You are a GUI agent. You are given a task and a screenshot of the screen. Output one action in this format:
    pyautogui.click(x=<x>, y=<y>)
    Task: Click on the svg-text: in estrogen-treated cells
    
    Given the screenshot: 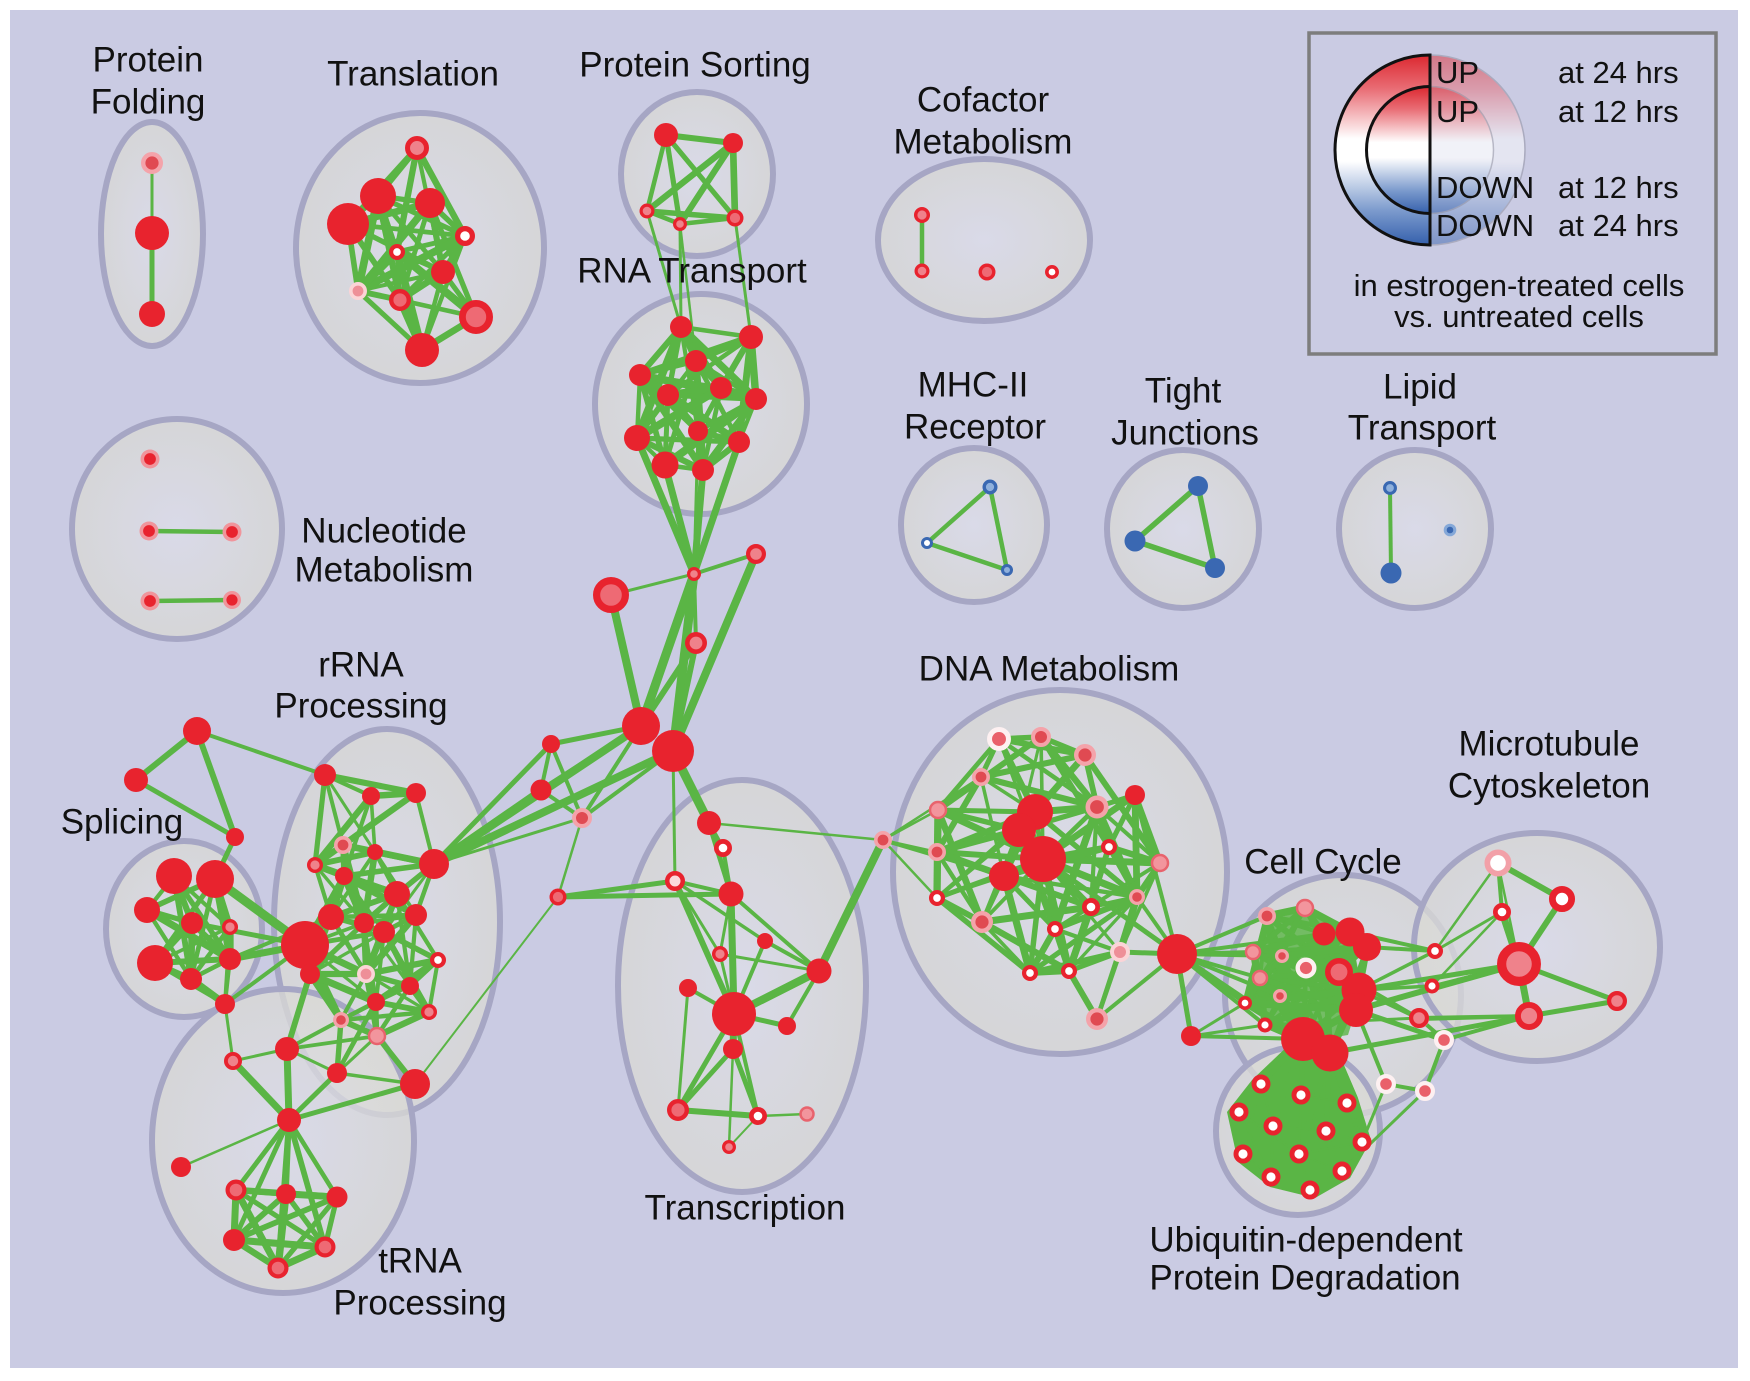 What is the action you would take?
    pyautogui.click(x=1519, y=285)
    